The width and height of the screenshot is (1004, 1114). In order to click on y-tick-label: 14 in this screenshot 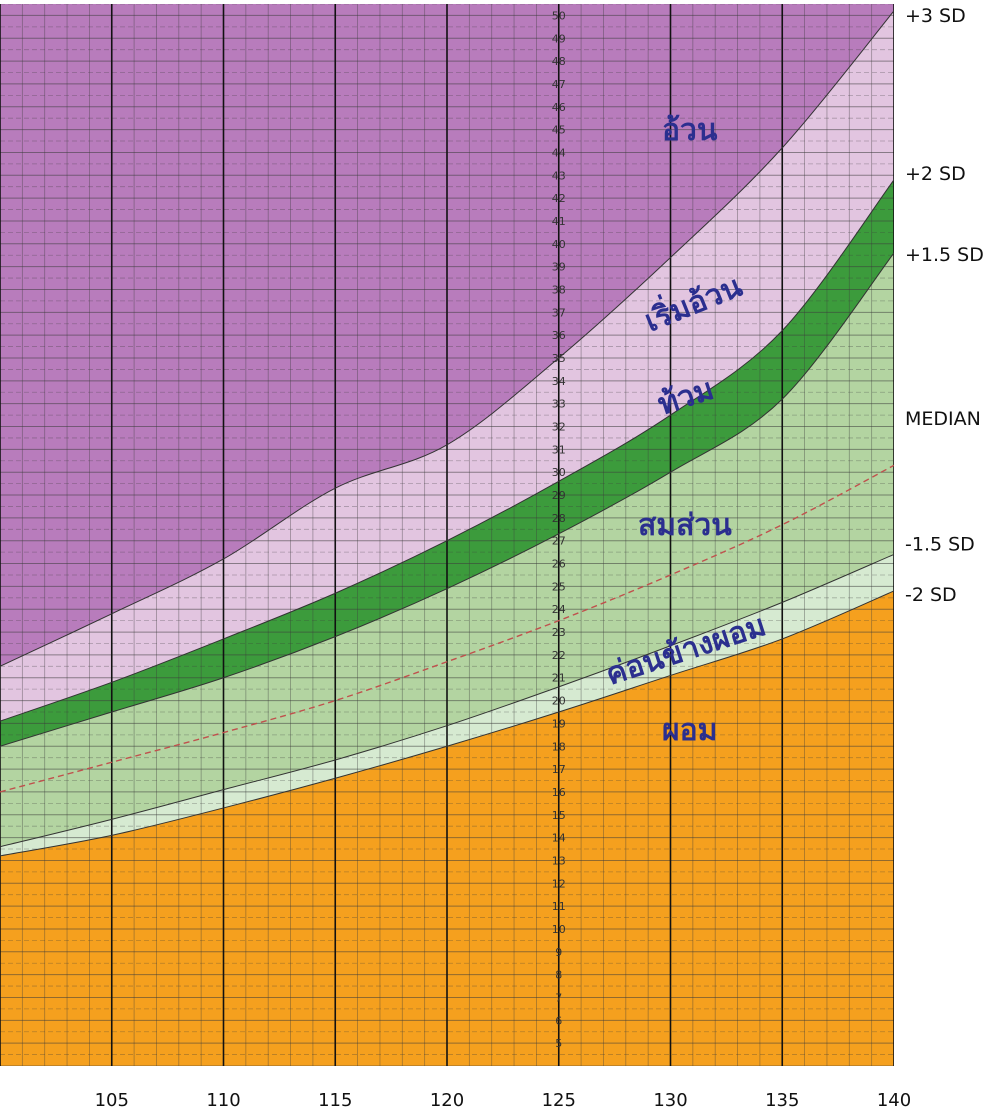, I will do `click(559, 838)`.